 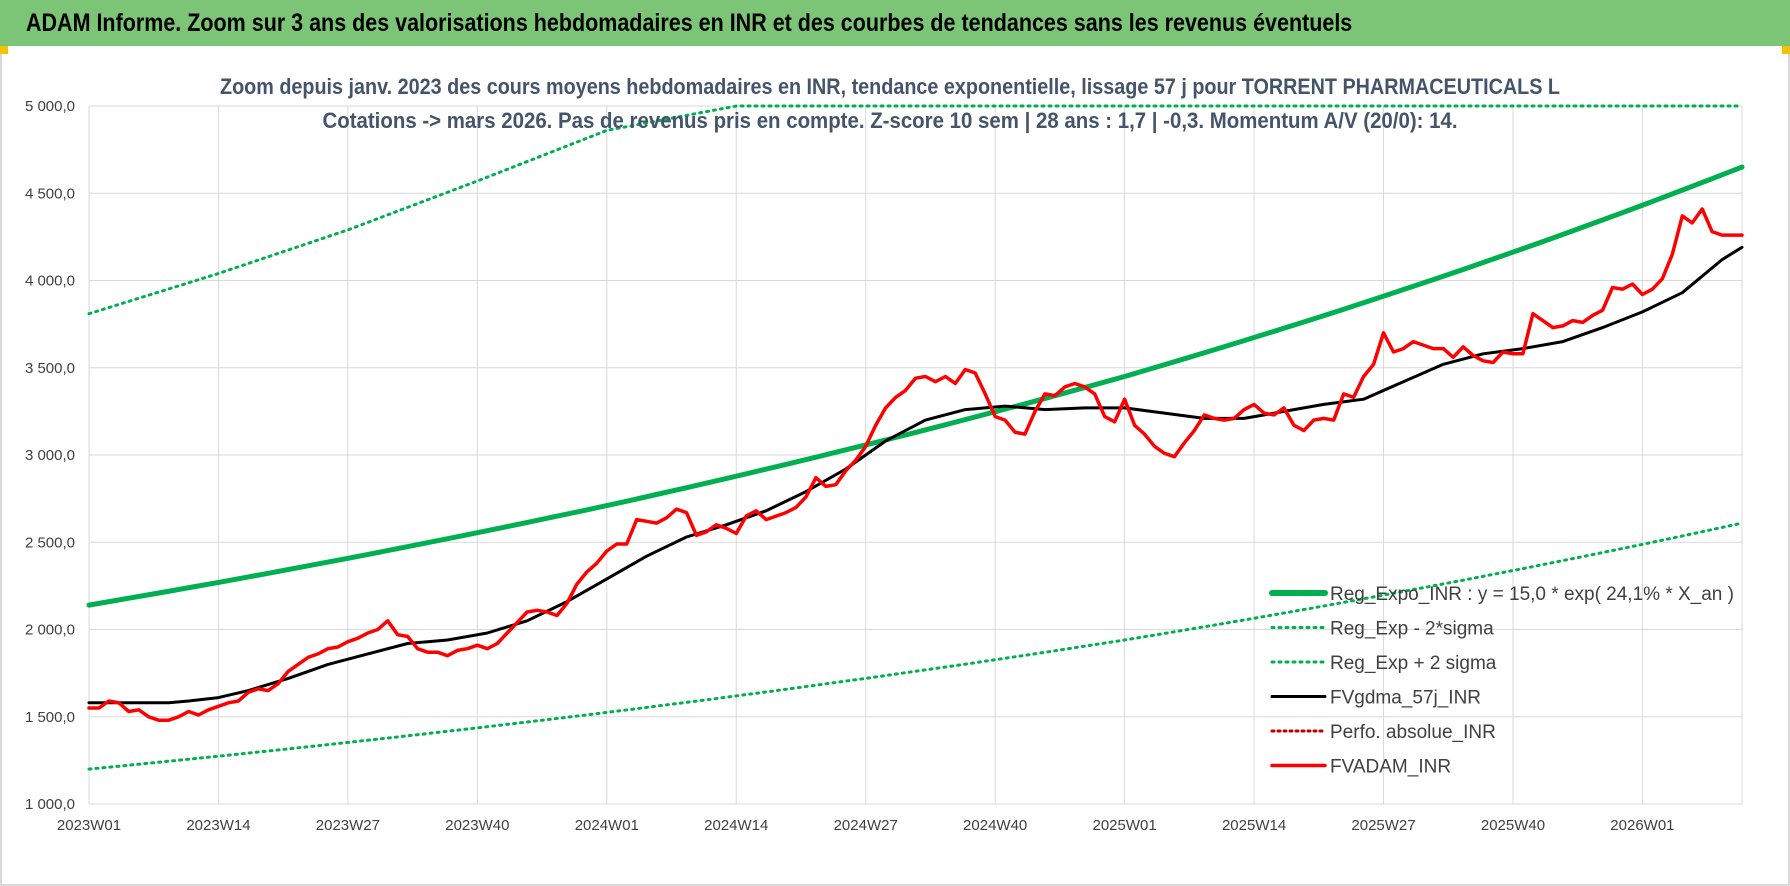 What do you see at coordinates (50, 717) in the screenshot?
I see `y-tick-label: 1 500,0` at bounding box center [50, 717].